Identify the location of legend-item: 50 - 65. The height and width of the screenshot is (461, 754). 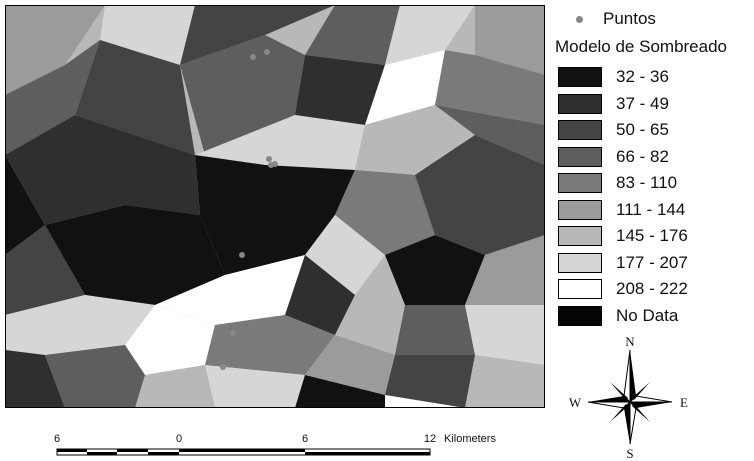
(621, 130).